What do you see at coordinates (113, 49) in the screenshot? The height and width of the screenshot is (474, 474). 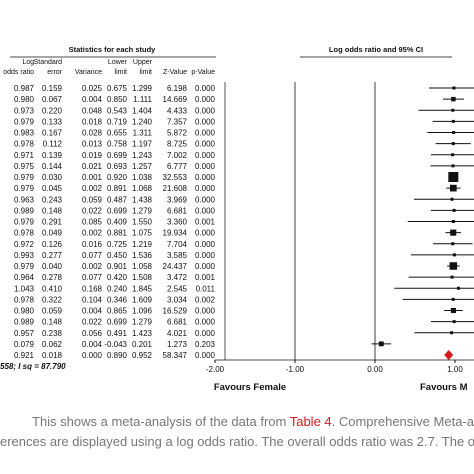 I see `table-title: Statistics for each study` at bounding box center [113, 49].